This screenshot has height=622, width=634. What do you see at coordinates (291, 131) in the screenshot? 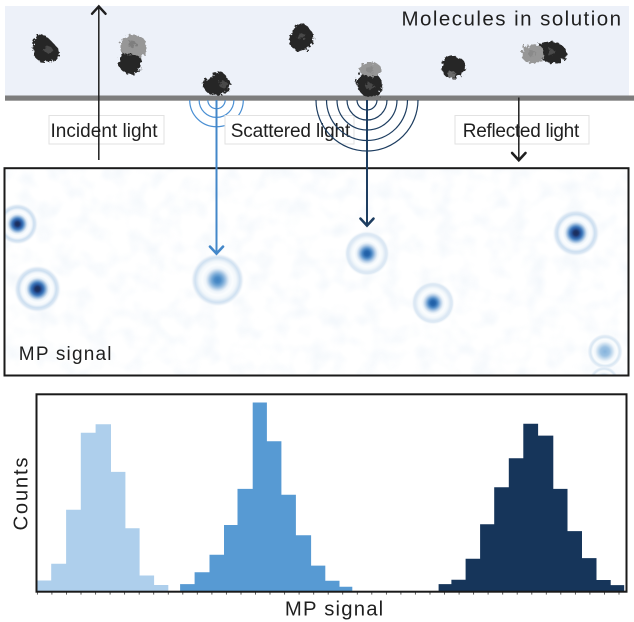
I see `svg-text: Scattered light` at bounding box center [291, 131].